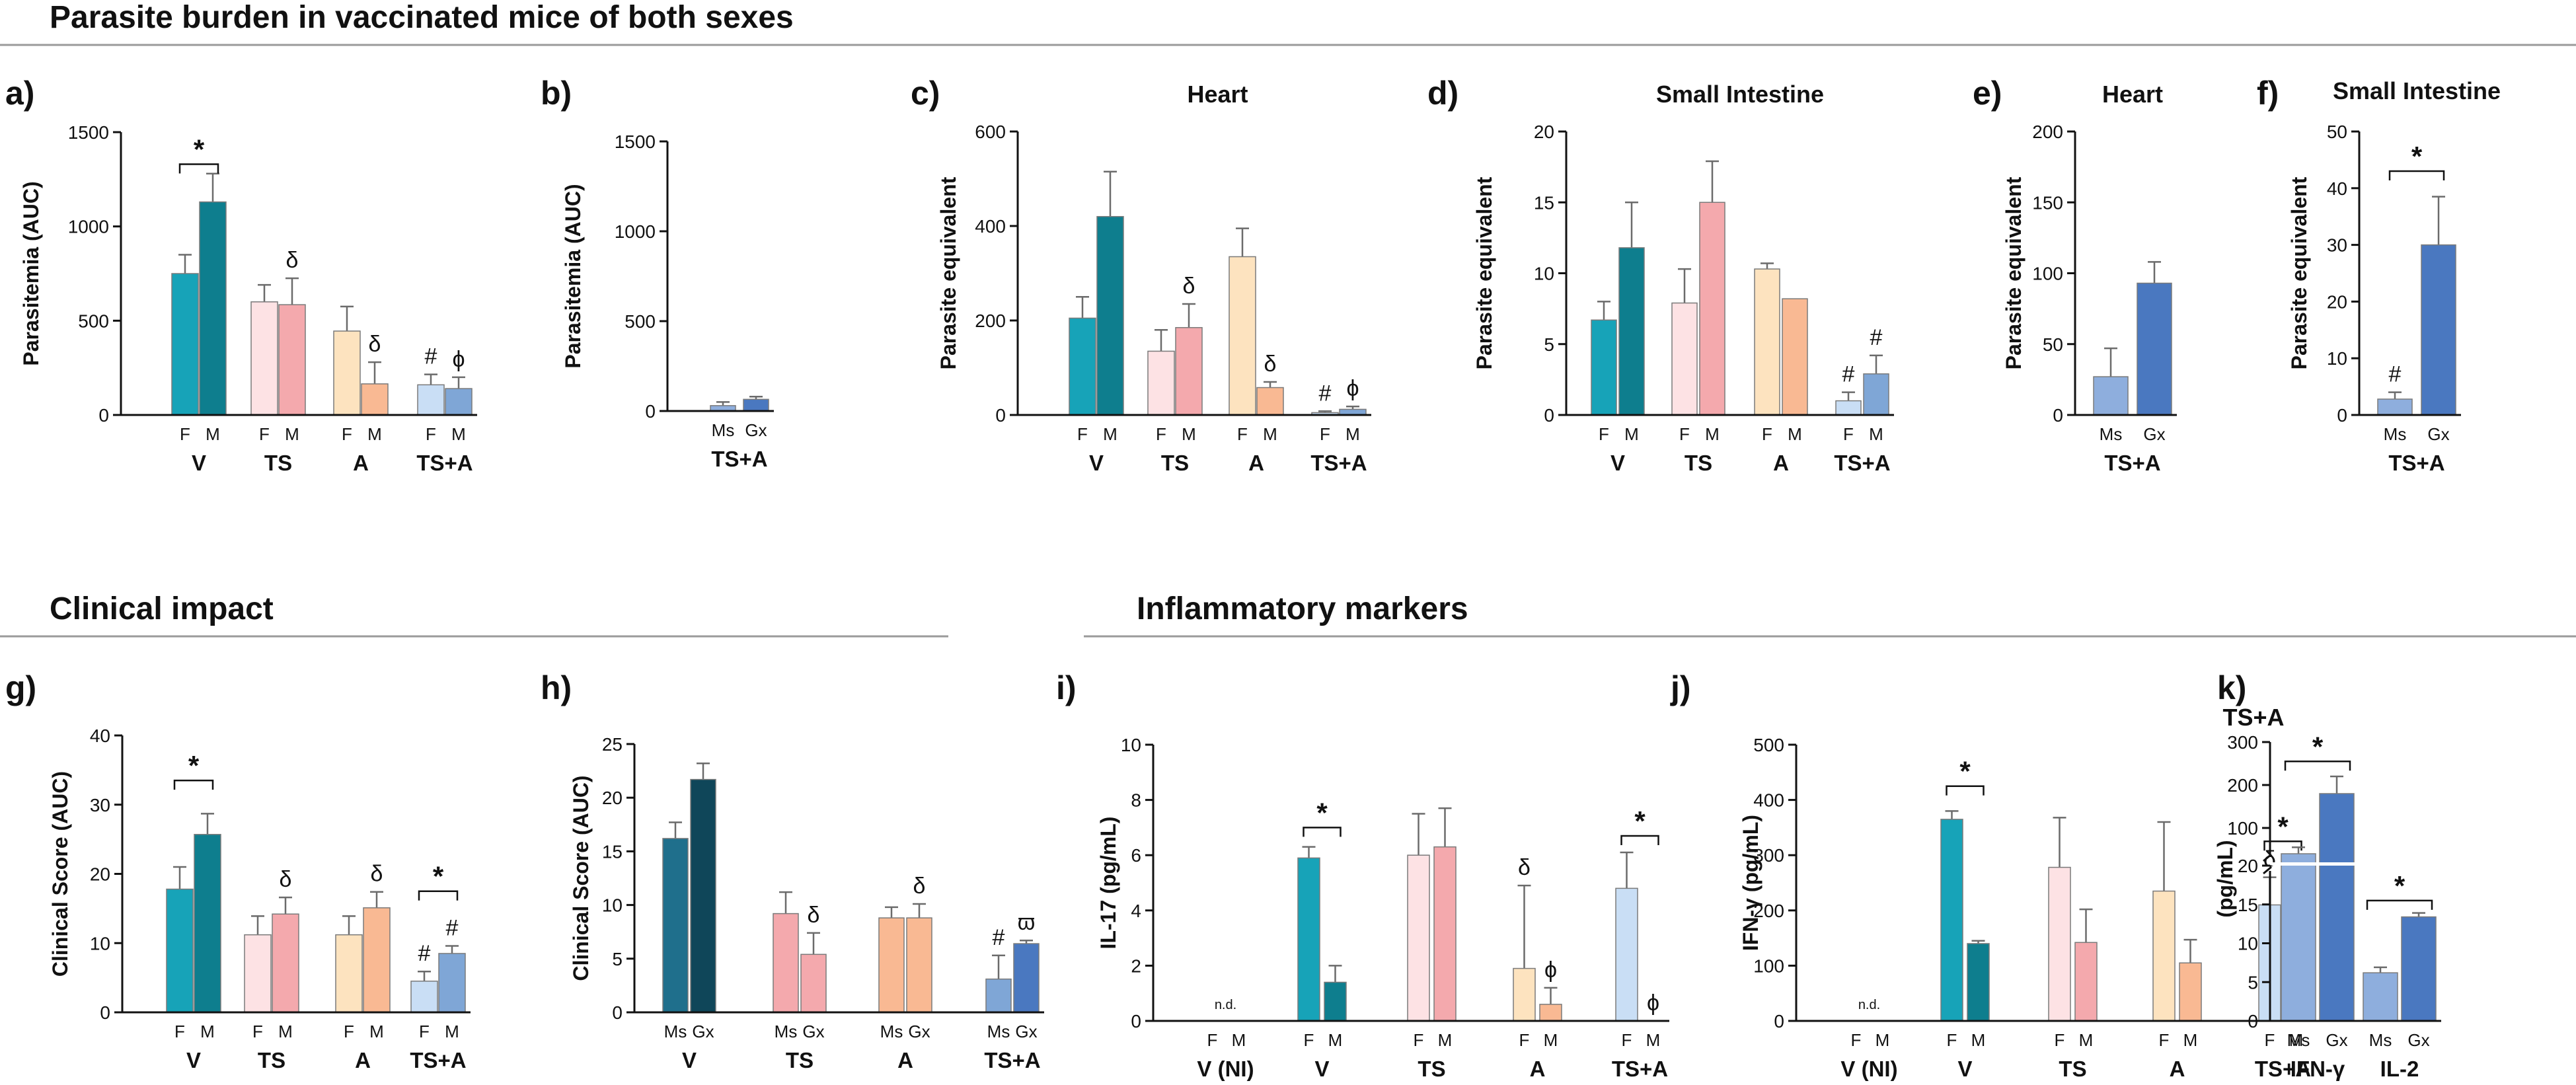  Describe the element at coordinates (2268, 93) in the screenshot. I see `panel-letter: f)` at that location.